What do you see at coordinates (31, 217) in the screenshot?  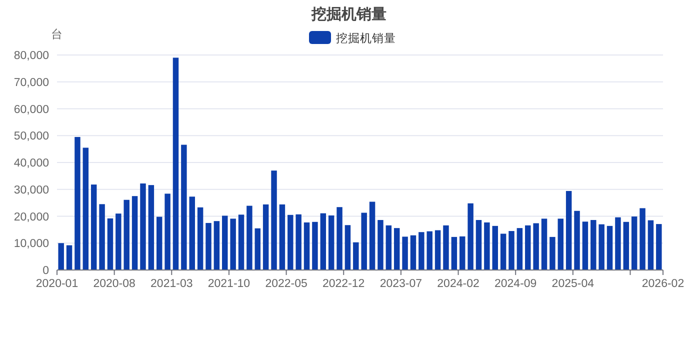 I see `y-tick-label: 20,000` at bounding box center [31, 217].